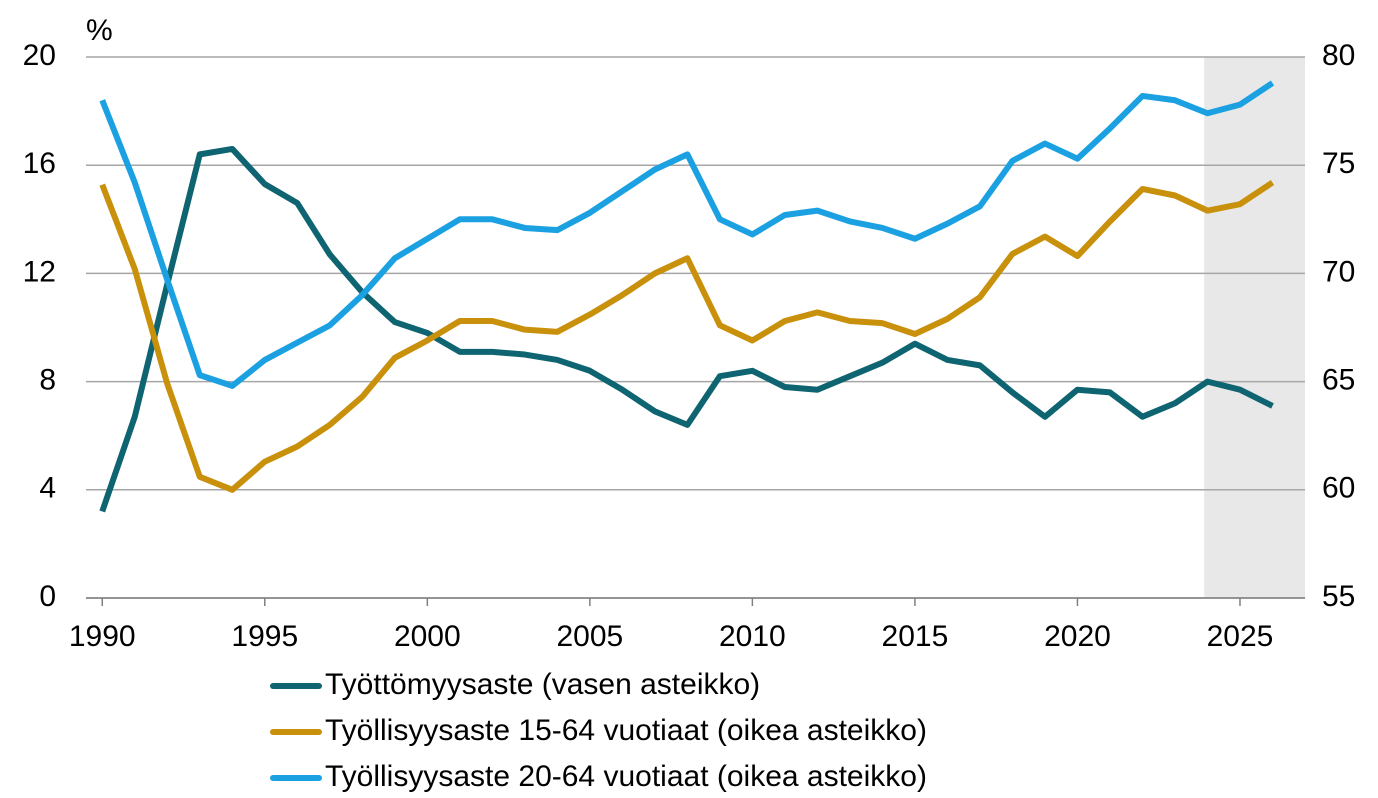 The image size is (1378, 798). What do you see at coordinates (1338, 55) in the screenshot?
I see `y2-tick-label: 80` at bounding box center [1338, 55].